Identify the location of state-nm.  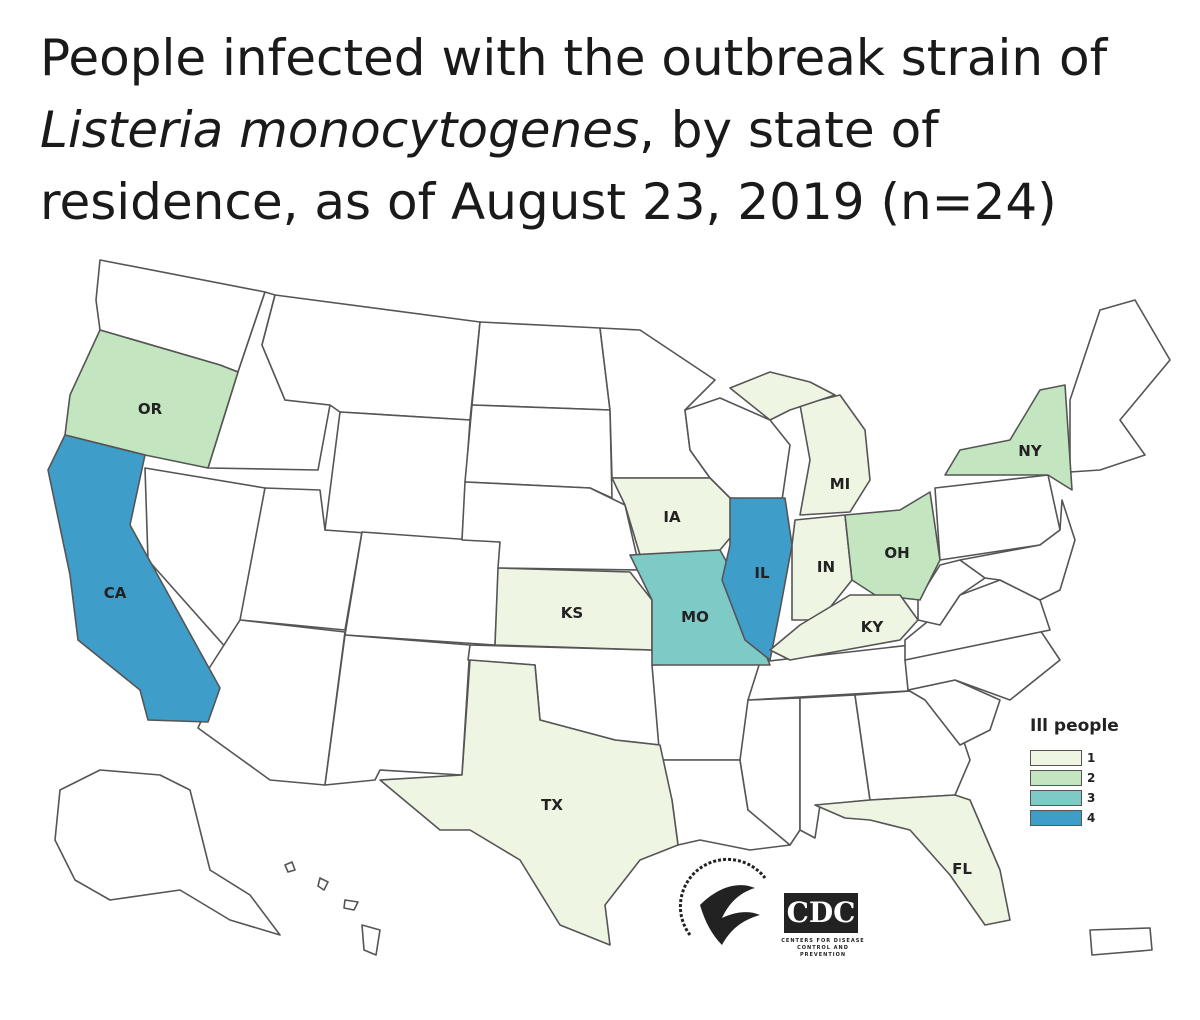
(397, 710).